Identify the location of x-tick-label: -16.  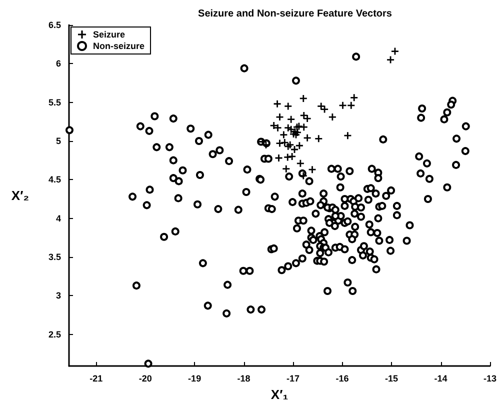
(342, 379).